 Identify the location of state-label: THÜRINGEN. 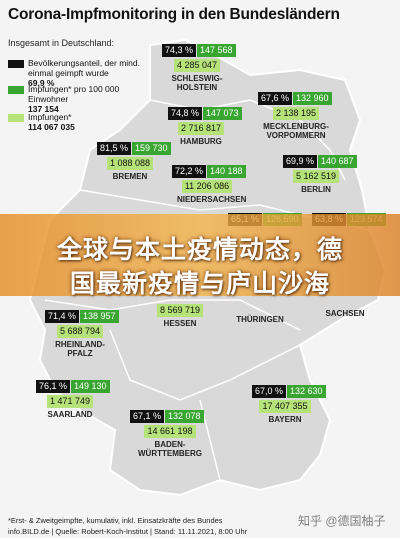
(260, 304).